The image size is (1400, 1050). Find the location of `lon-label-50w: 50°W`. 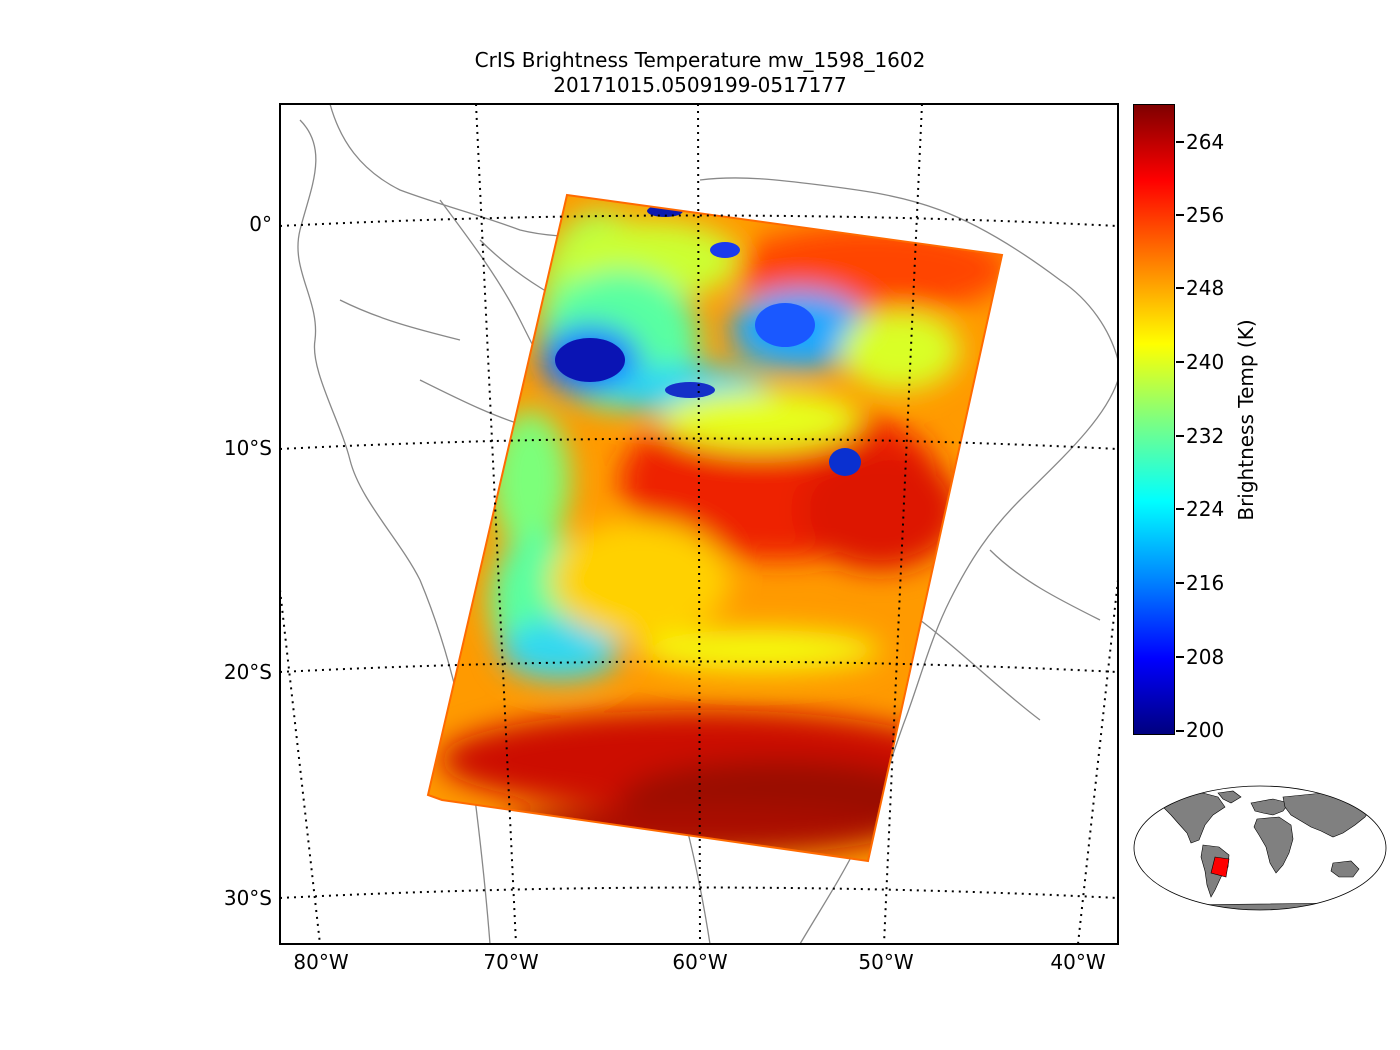

lon-label-50w: 50°W is located at coordinates (886, 962).